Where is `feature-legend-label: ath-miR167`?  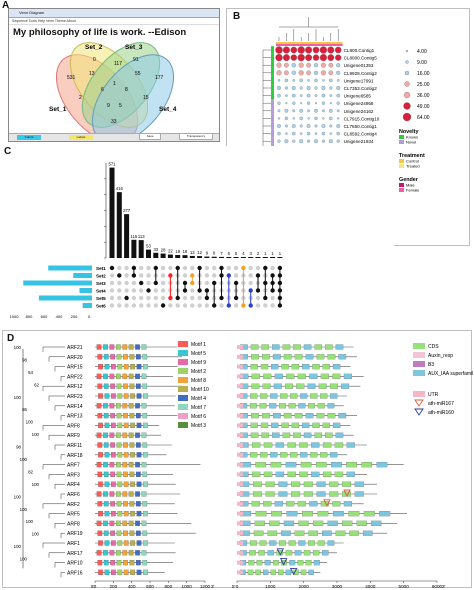 feature-legend-label: ath-miR167 is located at coordinates (441, 404).